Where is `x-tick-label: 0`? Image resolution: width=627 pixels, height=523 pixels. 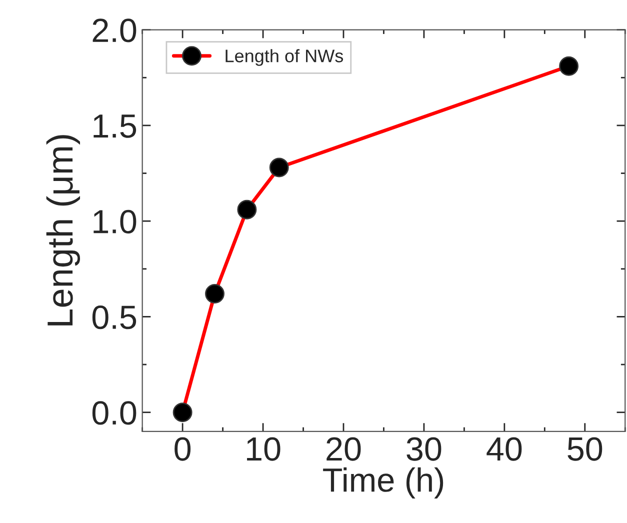
x-tick-label: 0 is located at coordinates (182, 449).